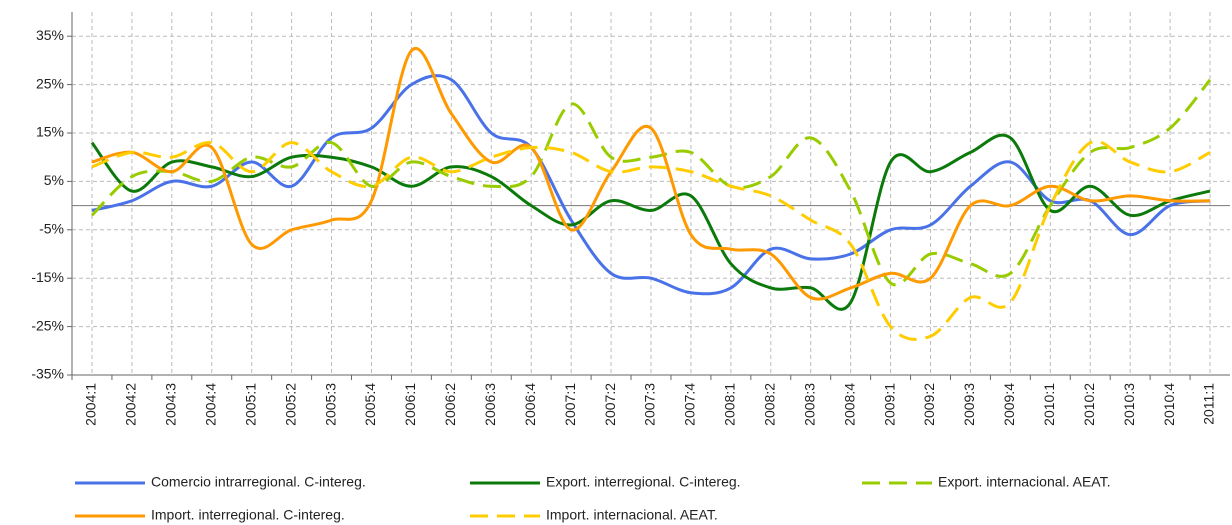  What do you see at coordinates (690, 404) in the screenshot?
I see `x-tick-label: 2007:4` at bounding box center [690, 404].